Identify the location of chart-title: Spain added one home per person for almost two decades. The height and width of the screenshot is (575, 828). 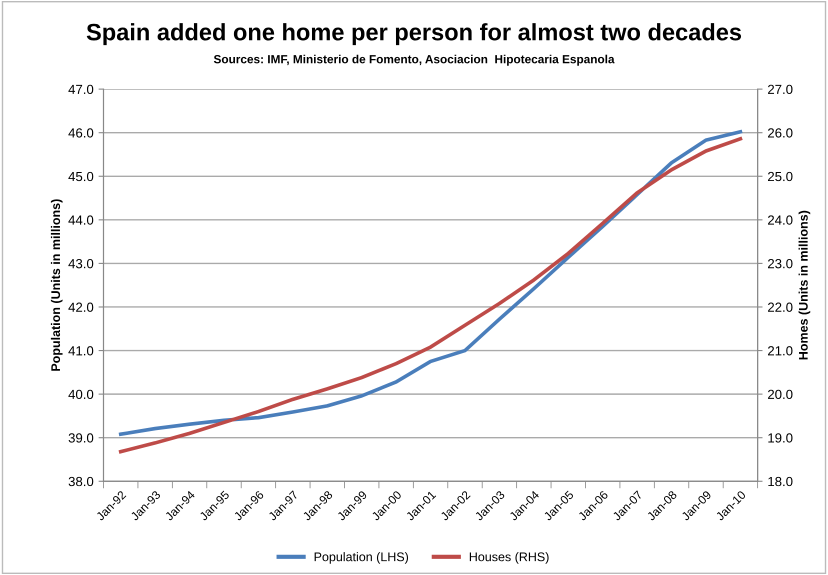
(414, 34).